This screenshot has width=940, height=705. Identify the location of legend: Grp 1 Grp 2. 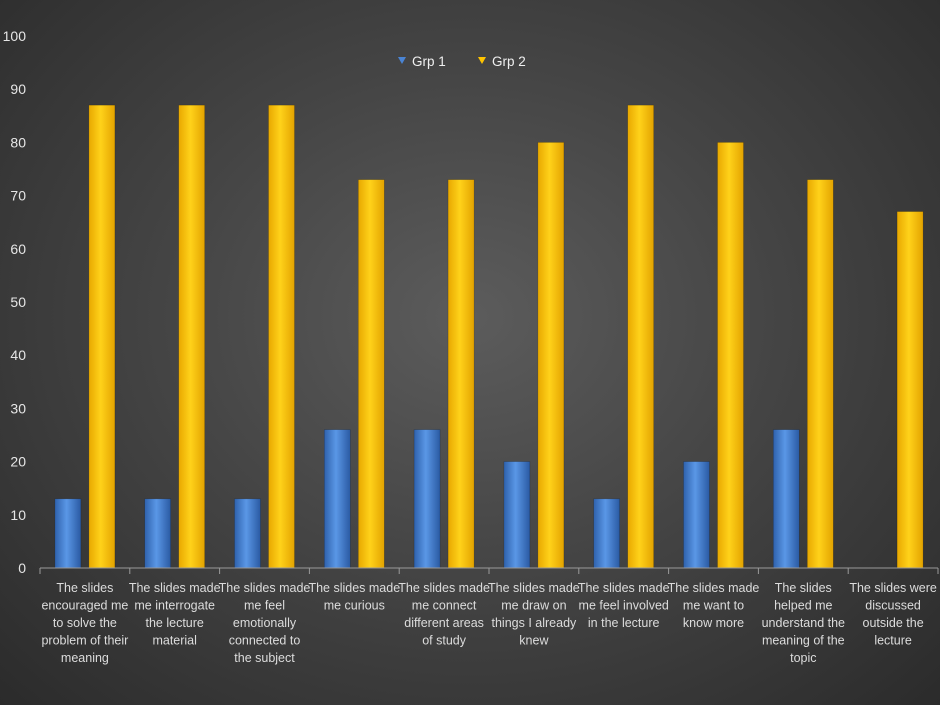
(462, 61).